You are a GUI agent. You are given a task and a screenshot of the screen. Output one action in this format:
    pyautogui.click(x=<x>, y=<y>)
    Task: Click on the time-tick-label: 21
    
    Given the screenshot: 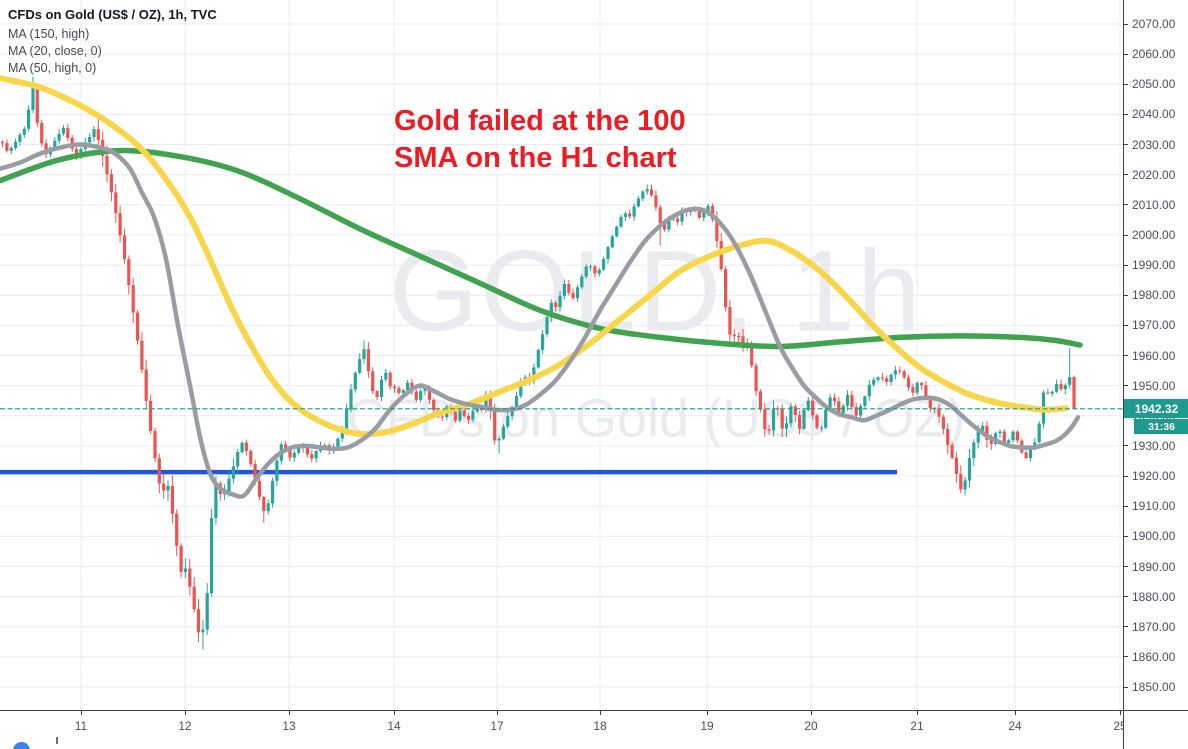 What is the action you would take?
    pyautogui.click(x=917, y=726)
    